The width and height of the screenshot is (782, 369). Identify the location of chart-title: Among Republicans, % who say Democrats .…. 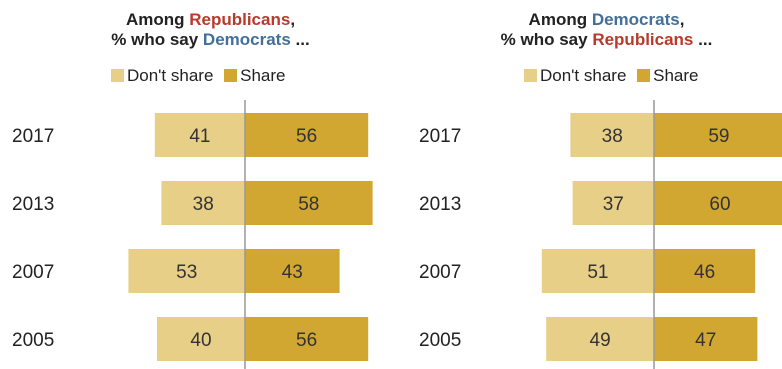
(210, 30).